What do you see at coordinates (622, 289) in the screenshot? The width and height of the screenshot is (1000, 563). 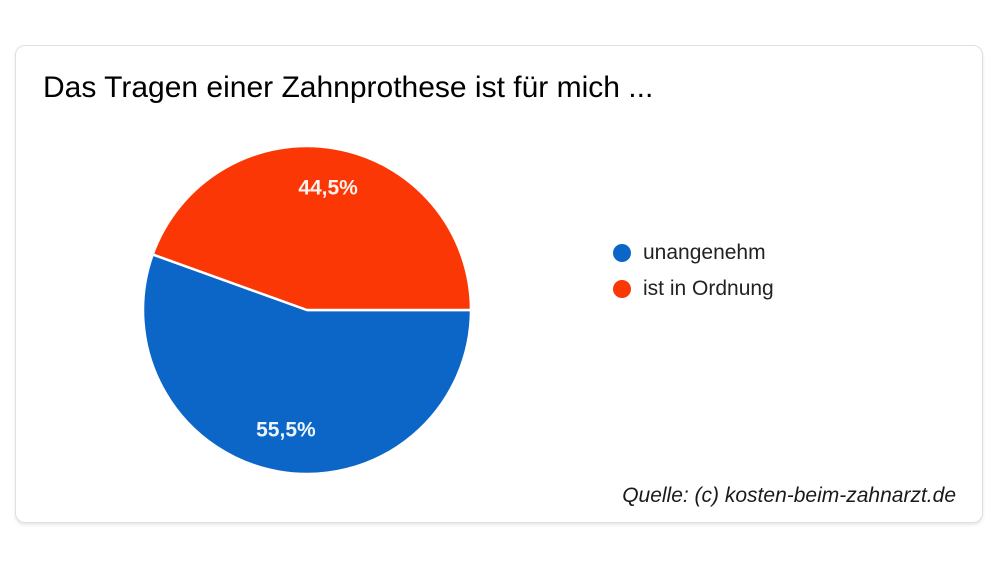 I see `legend-swatch-red-icon` at bounding box center [622, 289].